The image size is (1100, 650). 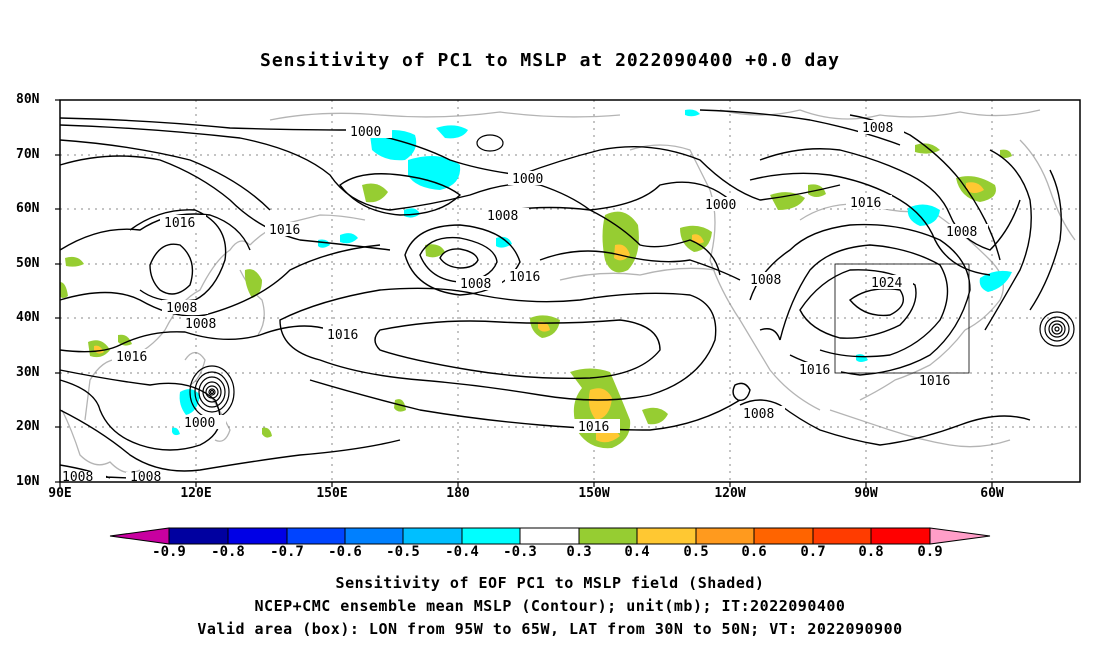 I want to click on lat-label: 10N, so click(x=28, y=481).